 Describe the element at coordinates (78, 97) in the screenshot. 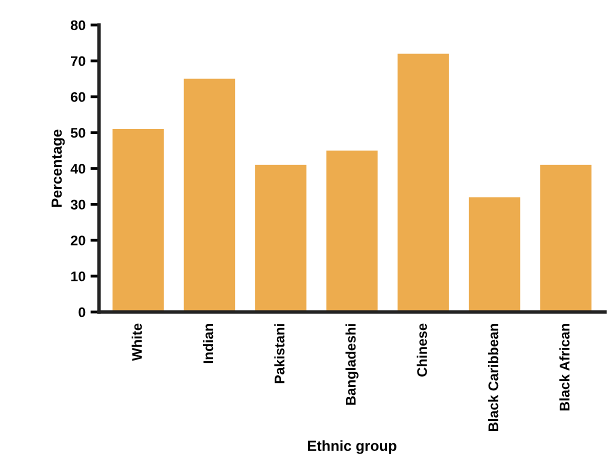

I see `y-tick-label: 60` at that location.